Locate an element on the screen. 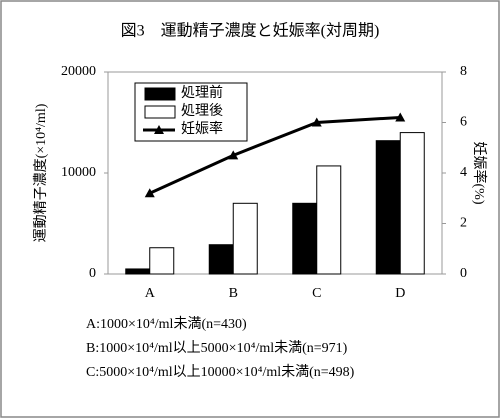  chart-title: 図3 運動精子濃度と妊娠率(対周期) is located at coordinates (250, 31).